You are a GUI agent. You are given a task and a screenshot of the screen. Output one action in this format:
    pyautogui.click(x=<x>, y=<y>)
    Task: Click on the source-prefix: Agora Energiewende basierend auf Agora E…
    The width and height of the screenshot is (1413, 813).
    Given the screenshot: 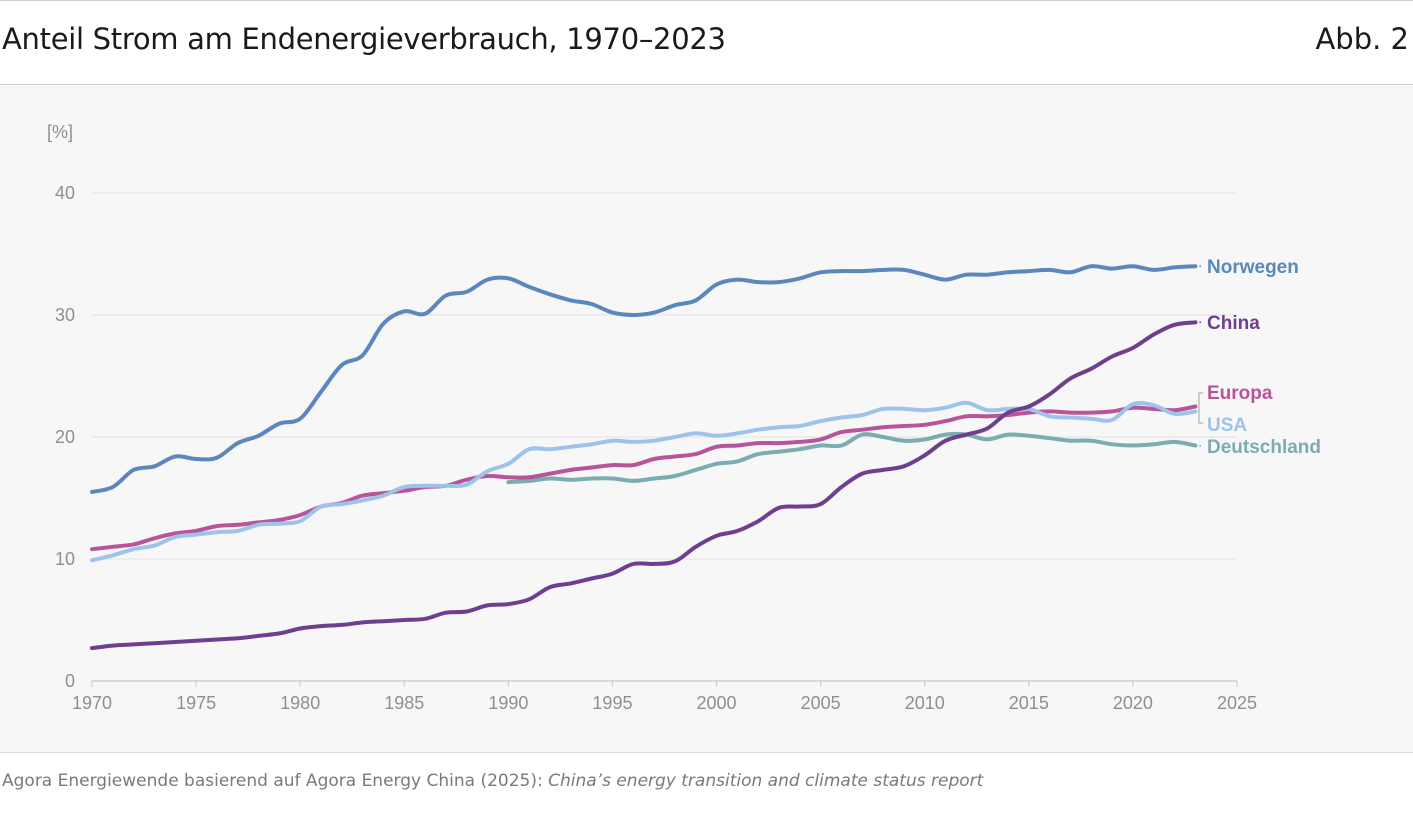 What is the action you would take?
    pyautogui.click(x=275, y=781)
    